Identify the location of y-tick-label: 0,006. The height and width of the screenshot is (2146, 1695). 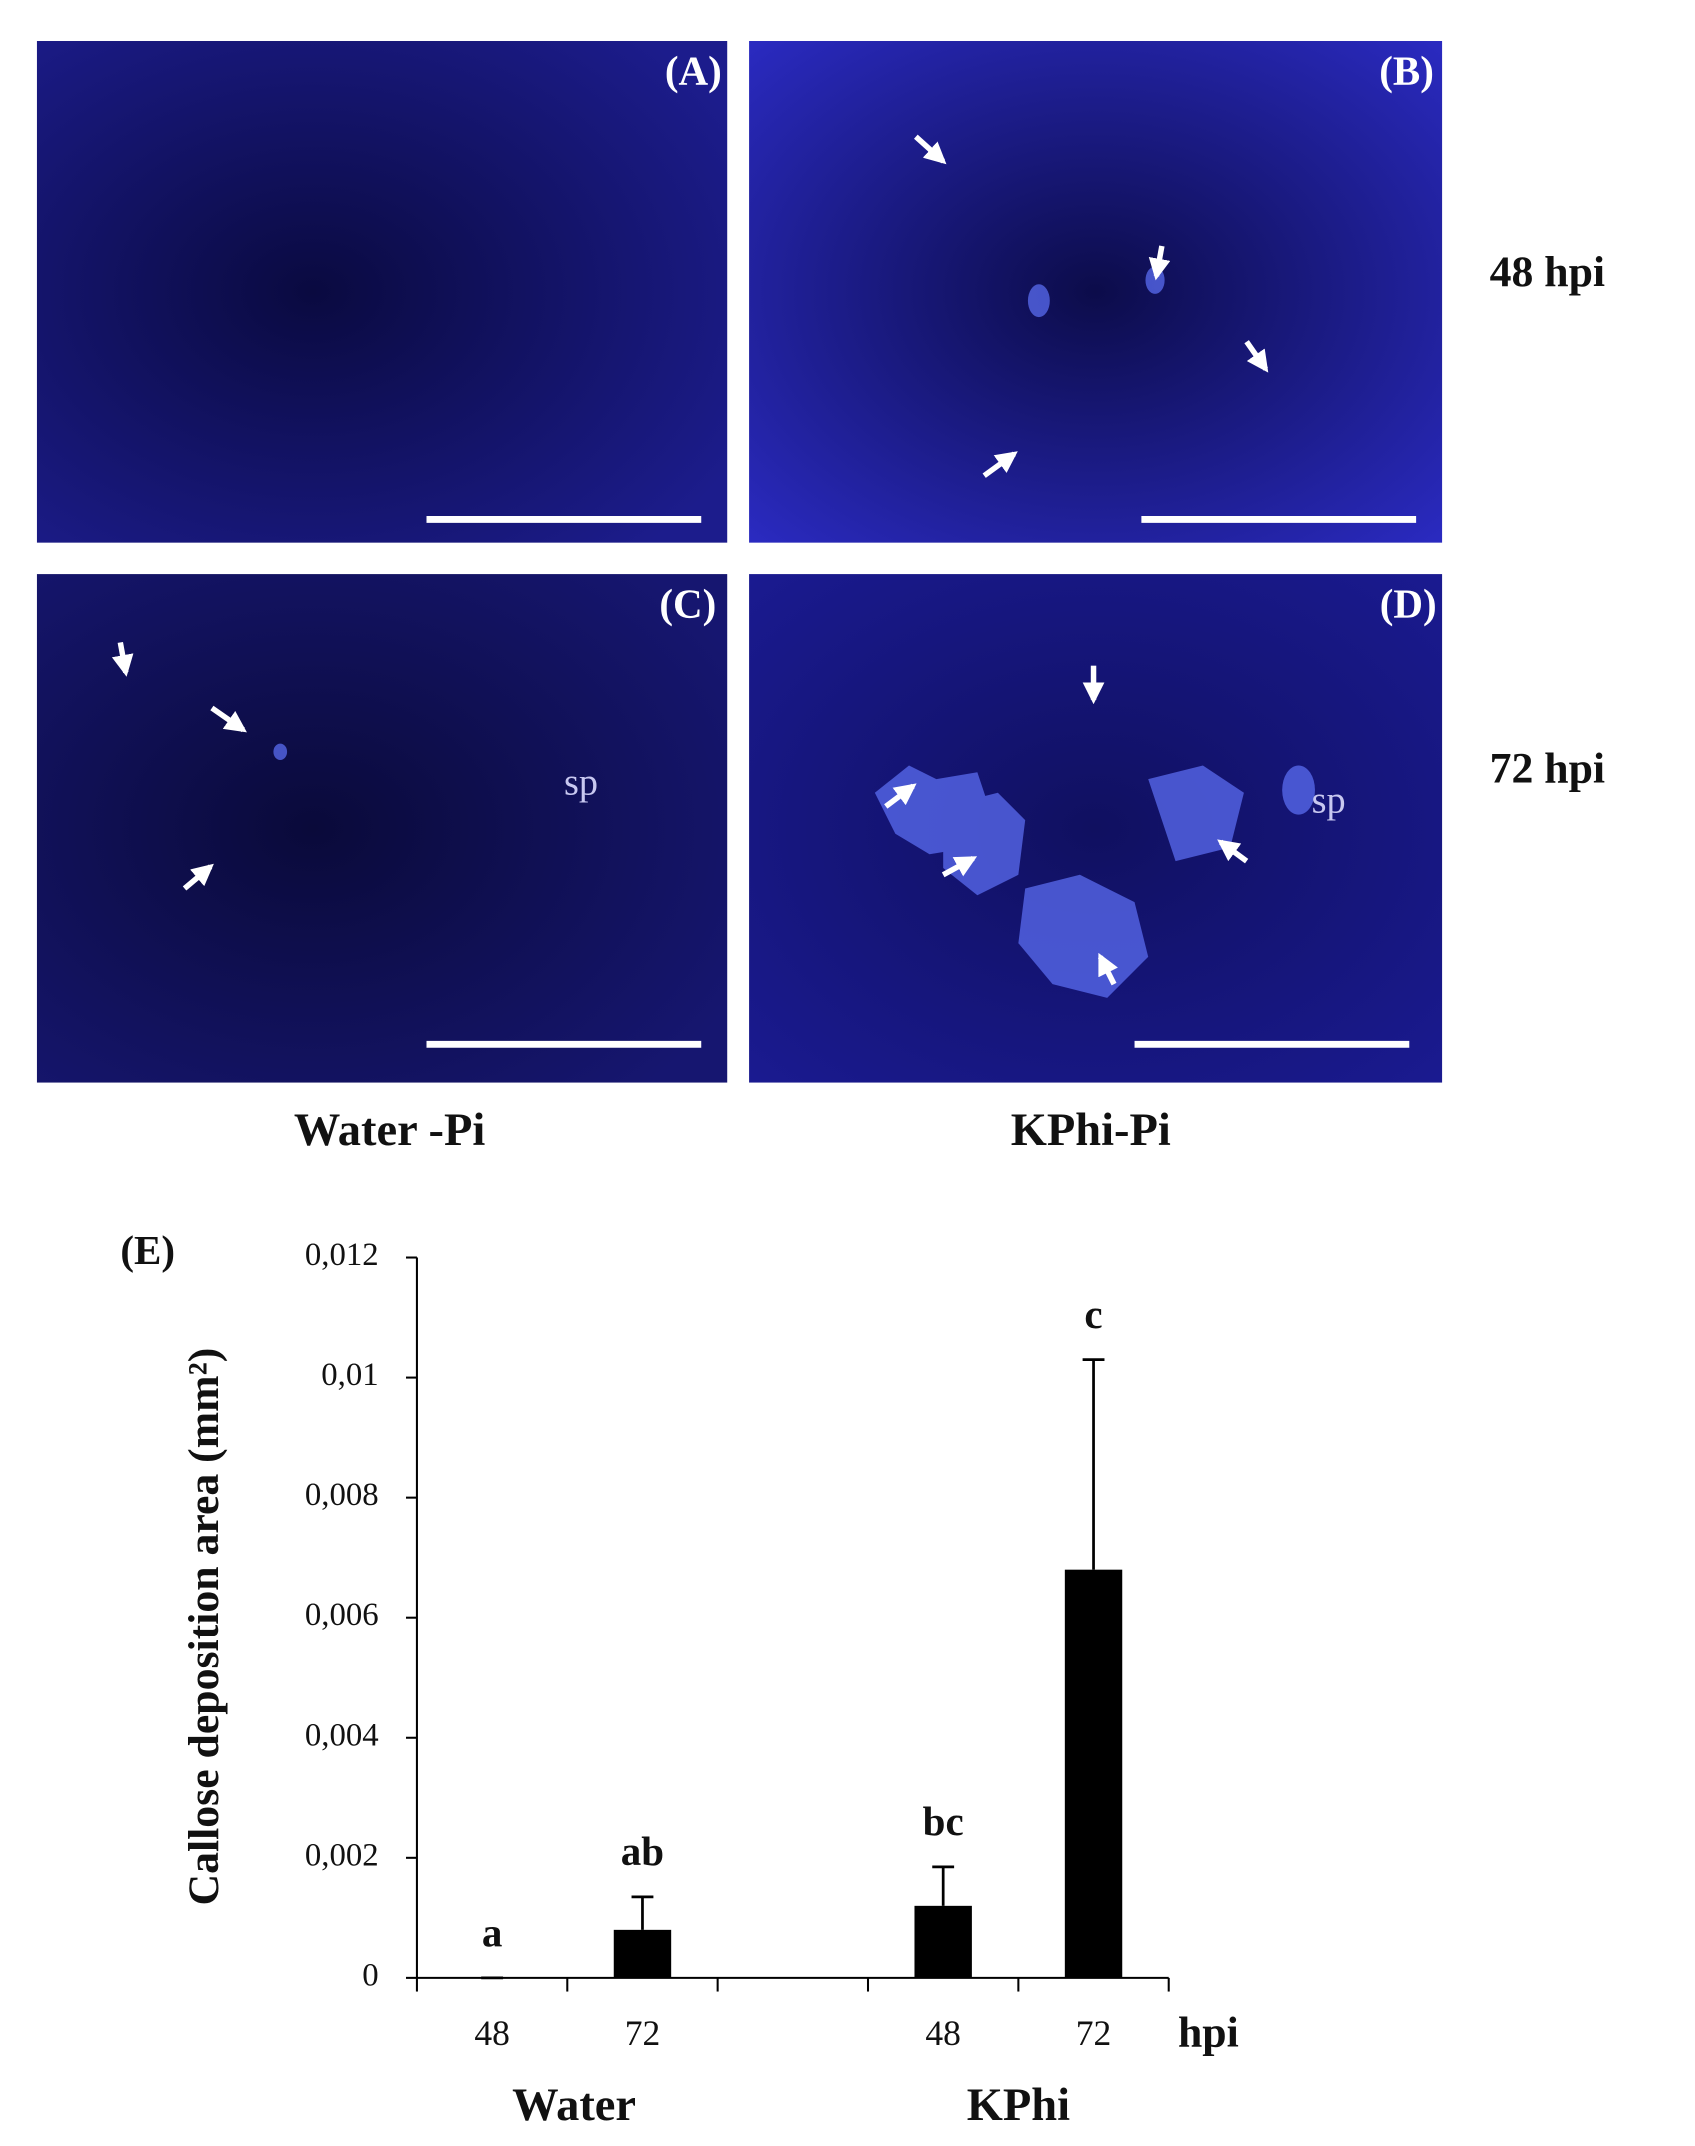
(342, 1615).